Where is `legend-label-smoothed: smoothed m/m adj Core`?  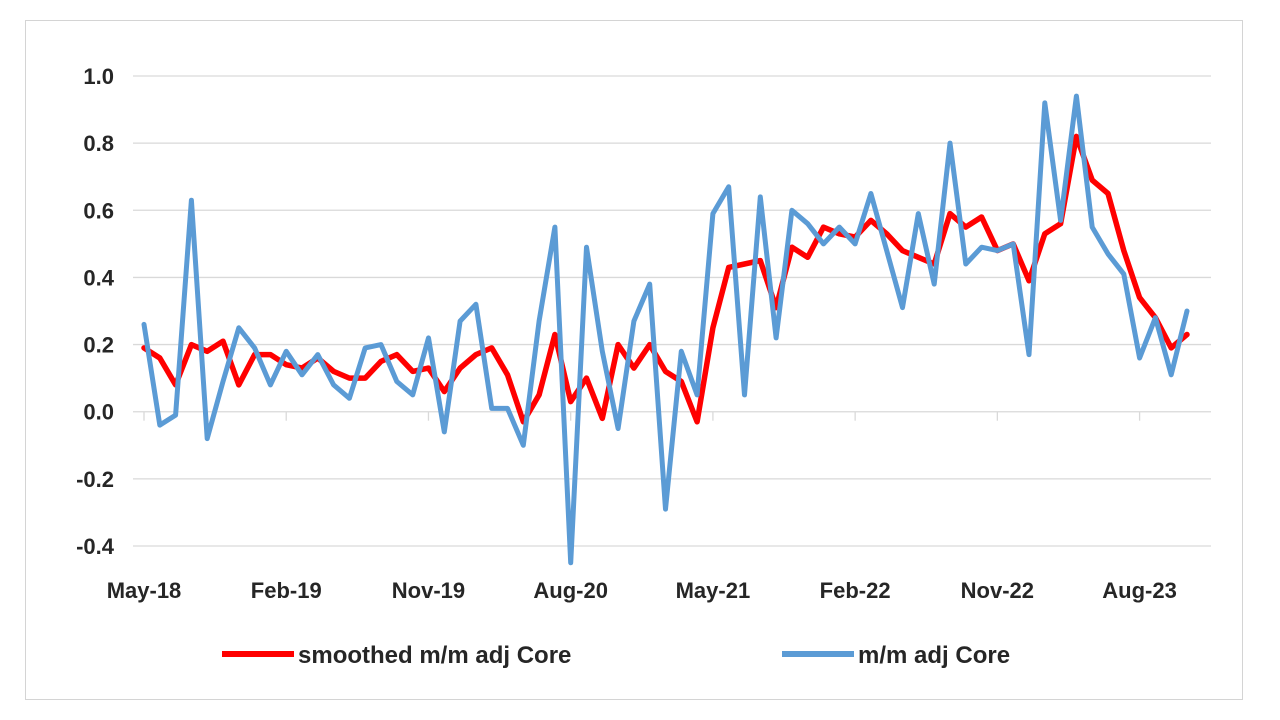 legend-label-smoothed: smoothed m/m adj Core is located at coordinates (434, 655).